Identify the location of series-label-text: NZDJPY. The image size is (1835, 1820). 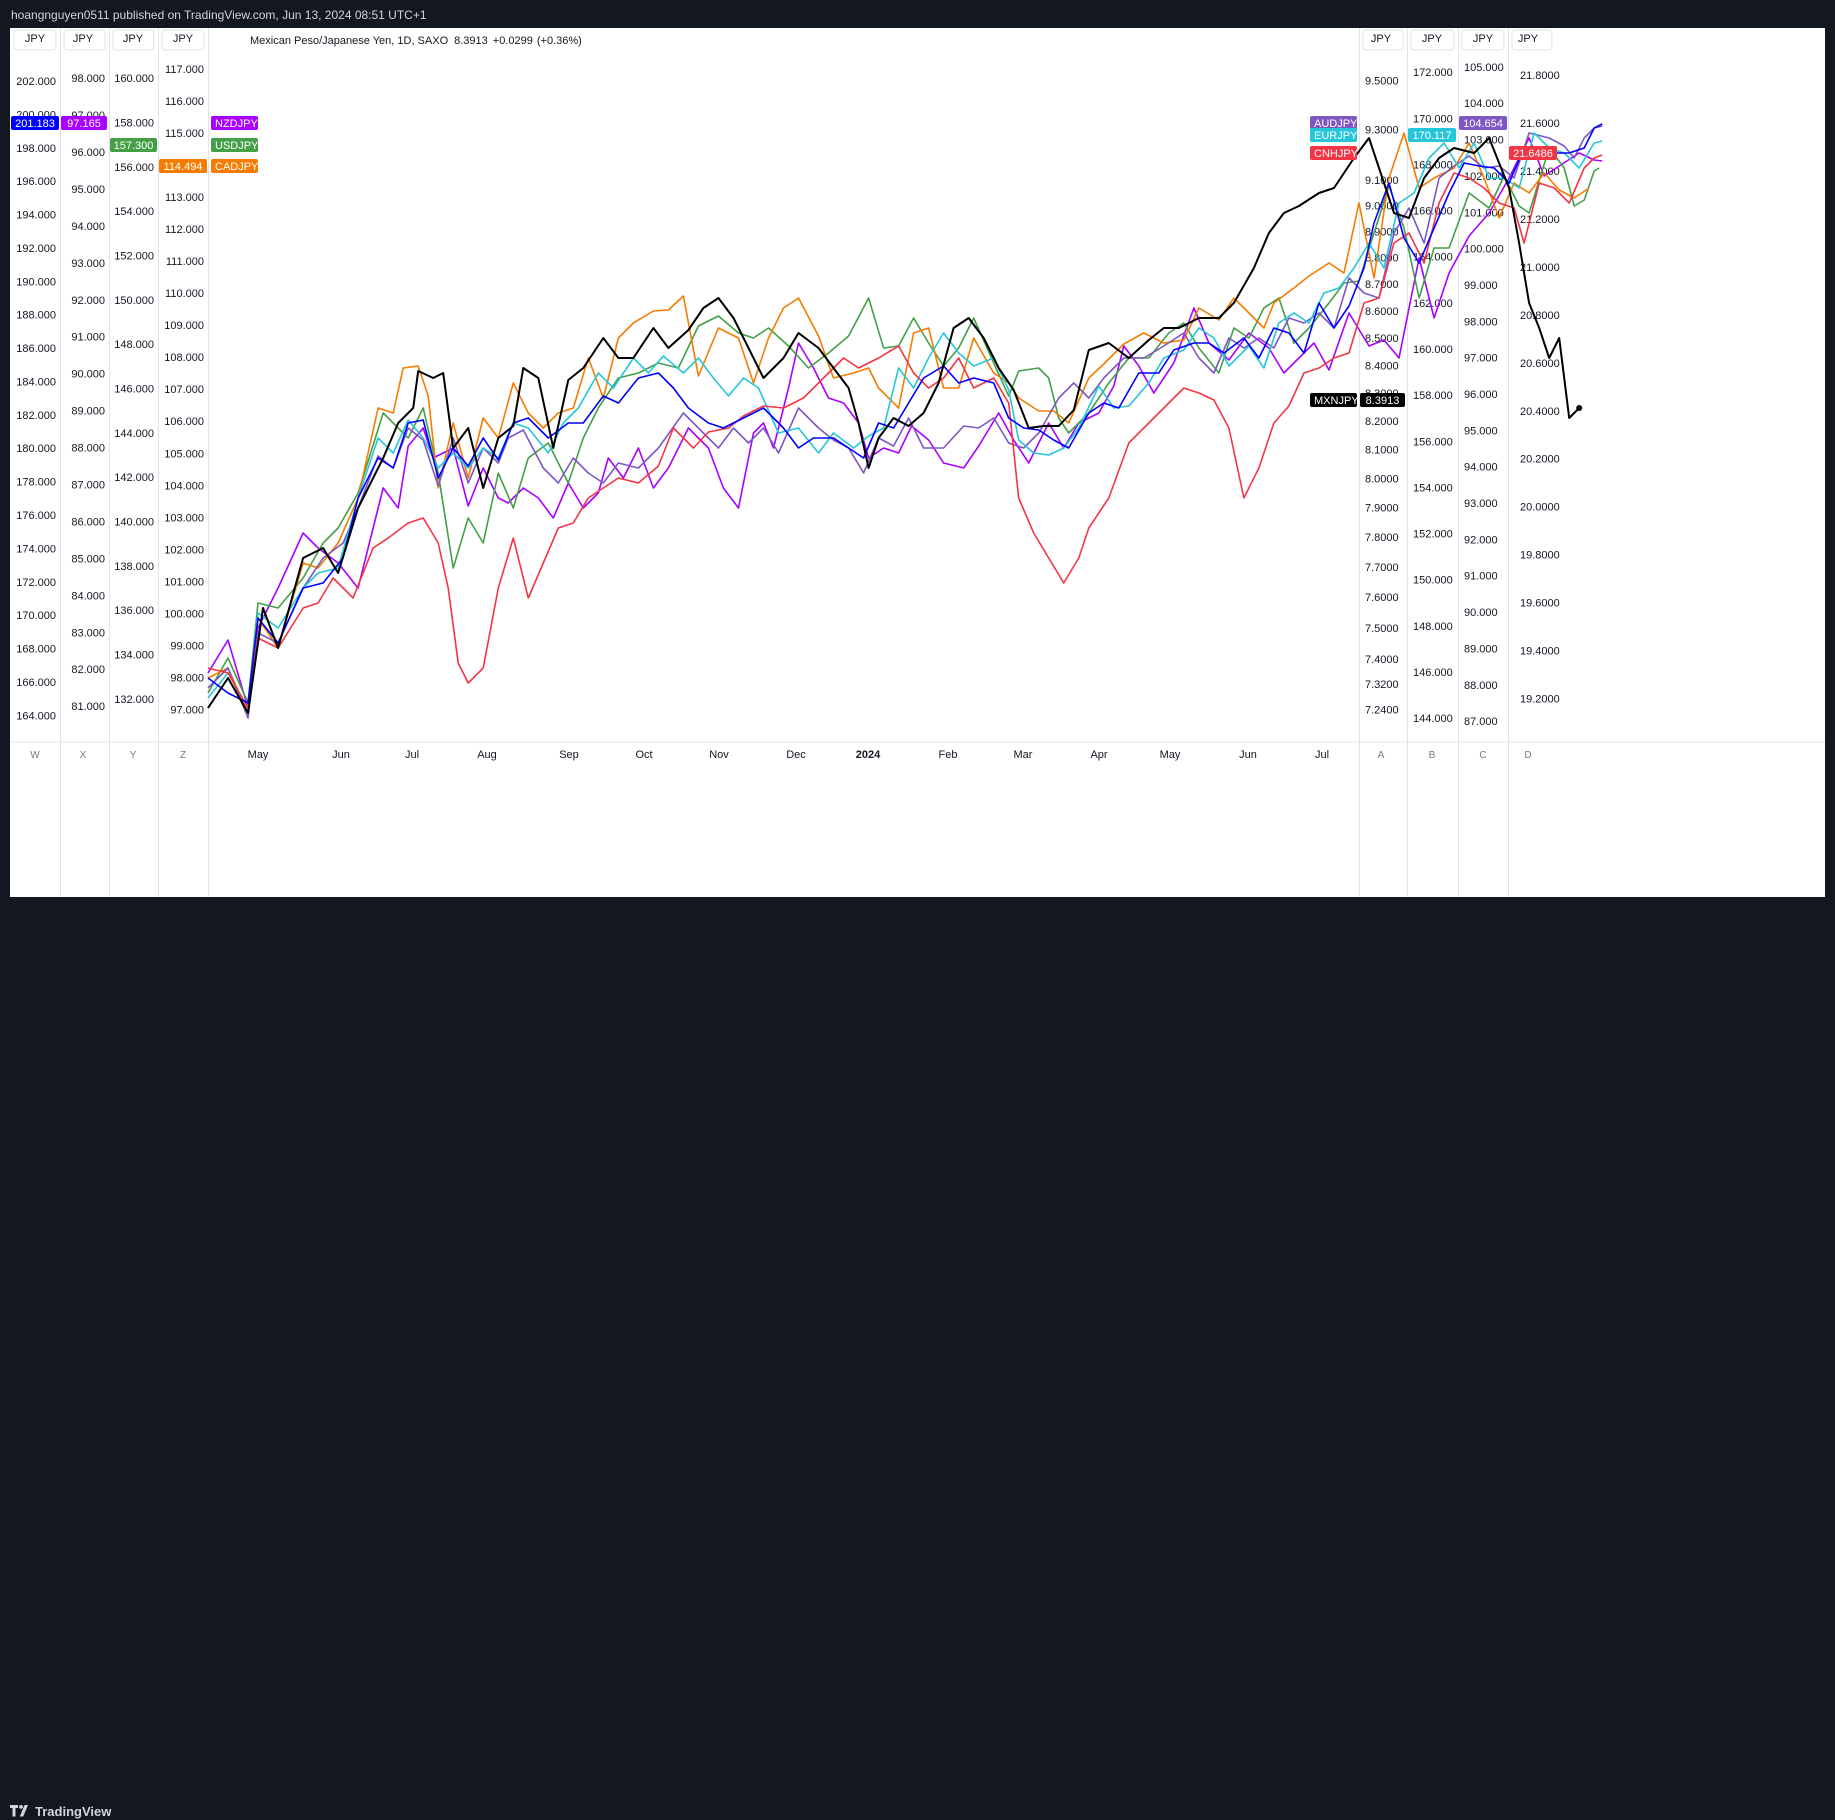
(236, 124).